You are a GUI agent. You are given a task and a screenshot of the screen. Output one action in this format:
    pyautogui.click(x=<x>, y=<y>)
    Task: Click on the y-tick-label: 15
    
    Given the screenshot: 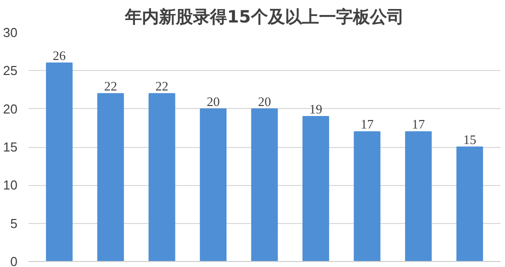 What is the action you would take?
    pyautogui.click(x=10, y=147)
    